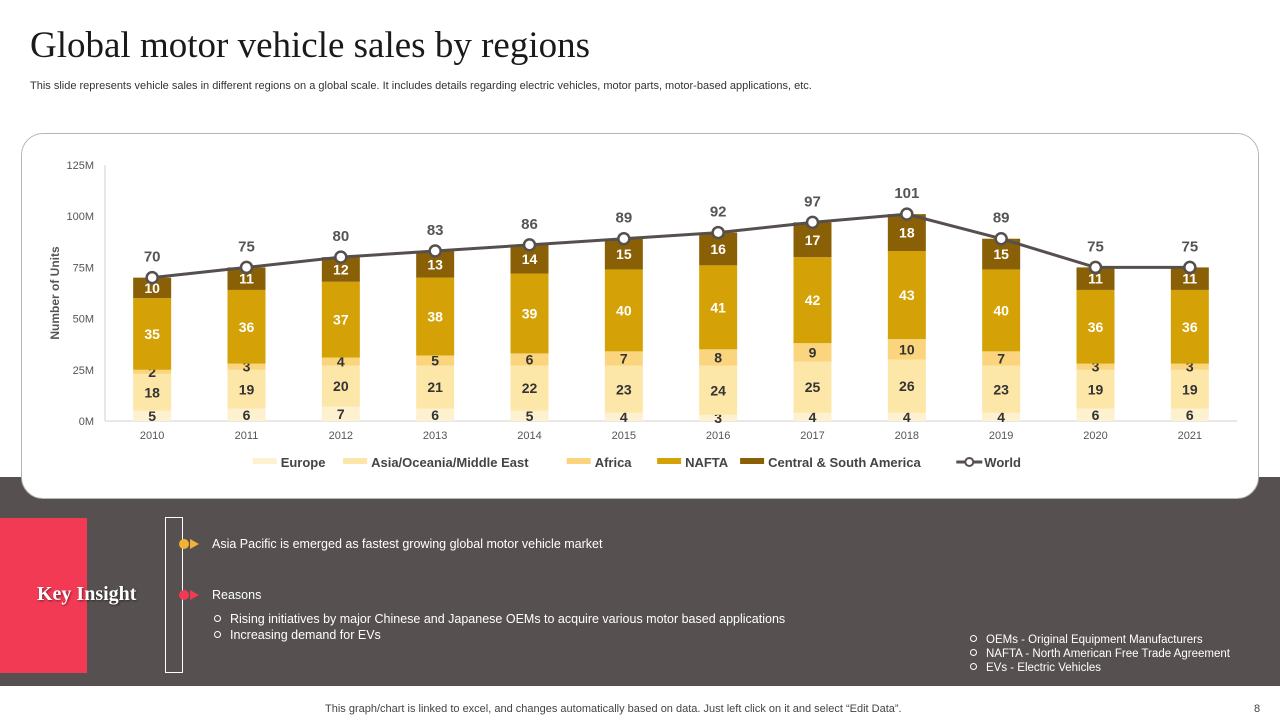 The height and width of the screenshot is (720, 1280). I want to click on data-label: 40, so click(624, 310).